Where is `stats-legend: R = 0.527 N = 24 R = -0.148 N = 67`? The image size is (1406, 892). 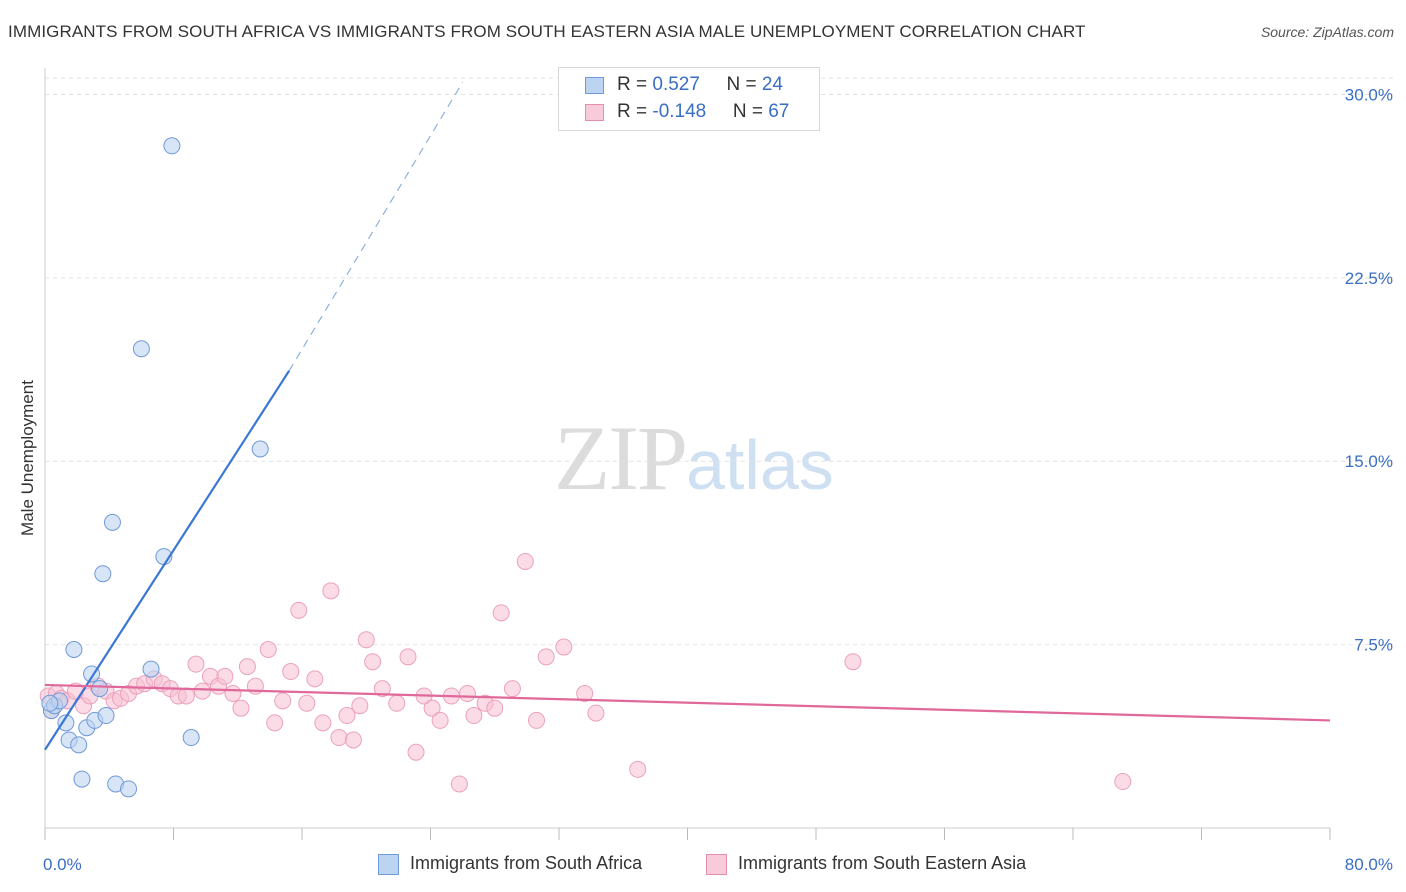
stats-legend: R = 0.527 N = 24 R = -0.148 N = 67 is located at coordinates (689, 99).